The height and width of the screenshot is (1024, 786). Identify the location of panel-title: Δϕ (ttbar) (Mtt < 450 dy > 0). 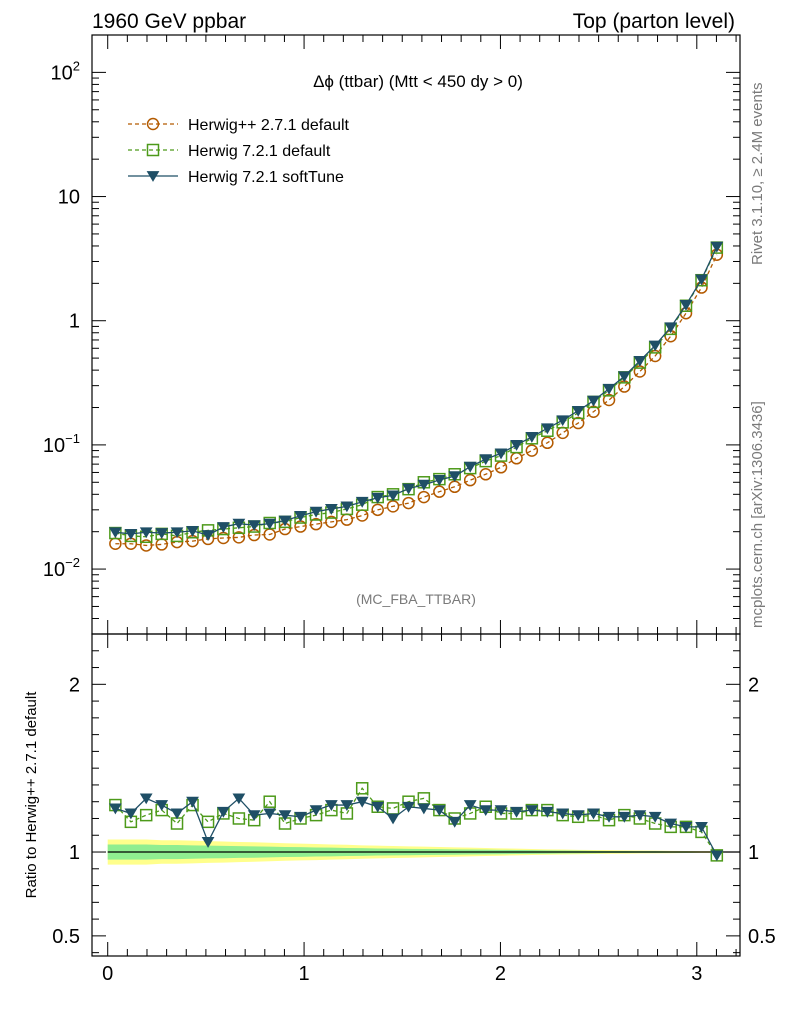
(418, 81).